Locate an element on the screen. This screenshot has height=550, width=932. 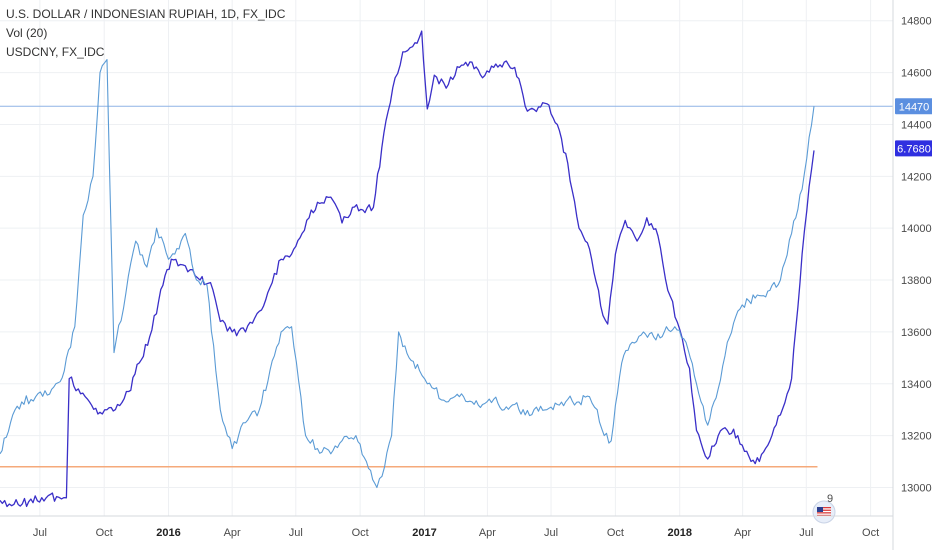
y-tick-label: 14000 is located at coordinates (916, 229).